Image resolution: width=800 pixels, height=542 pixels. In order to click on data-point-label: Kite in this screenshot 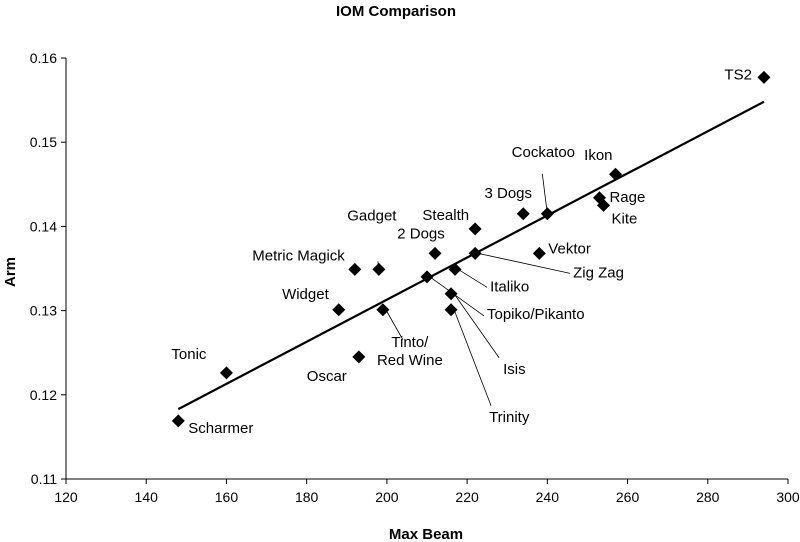, I will do `click(624, 218)`.